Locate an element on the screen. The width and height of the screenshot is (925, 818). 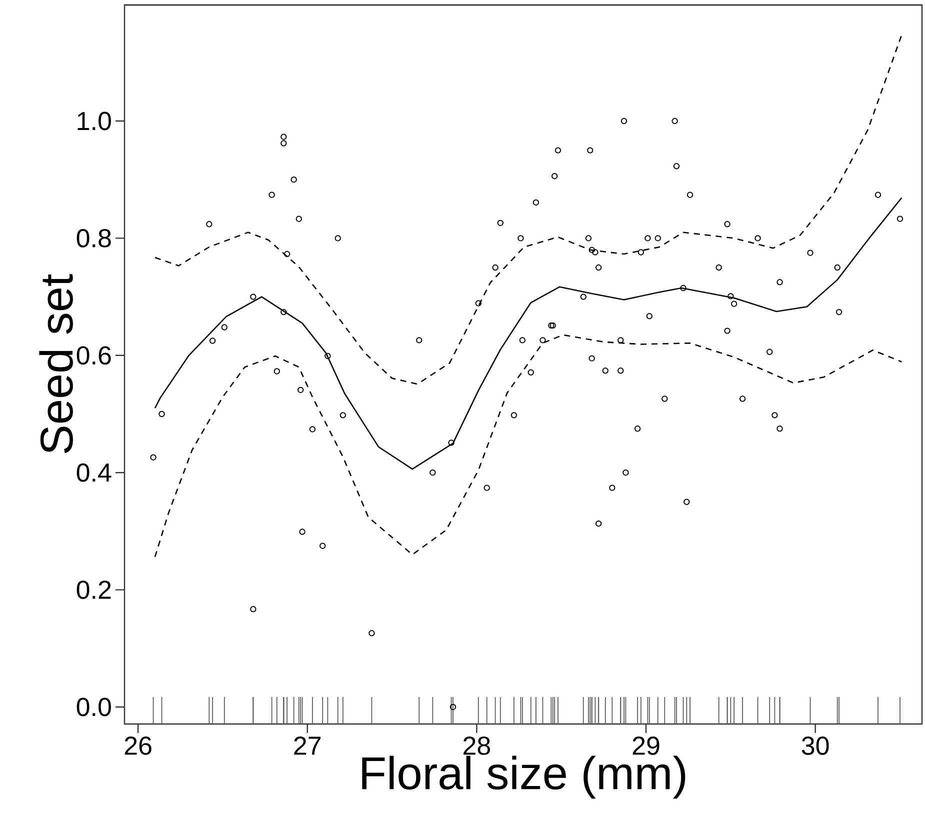
x-tick-label: 28 is located at coordinates (477, 745).